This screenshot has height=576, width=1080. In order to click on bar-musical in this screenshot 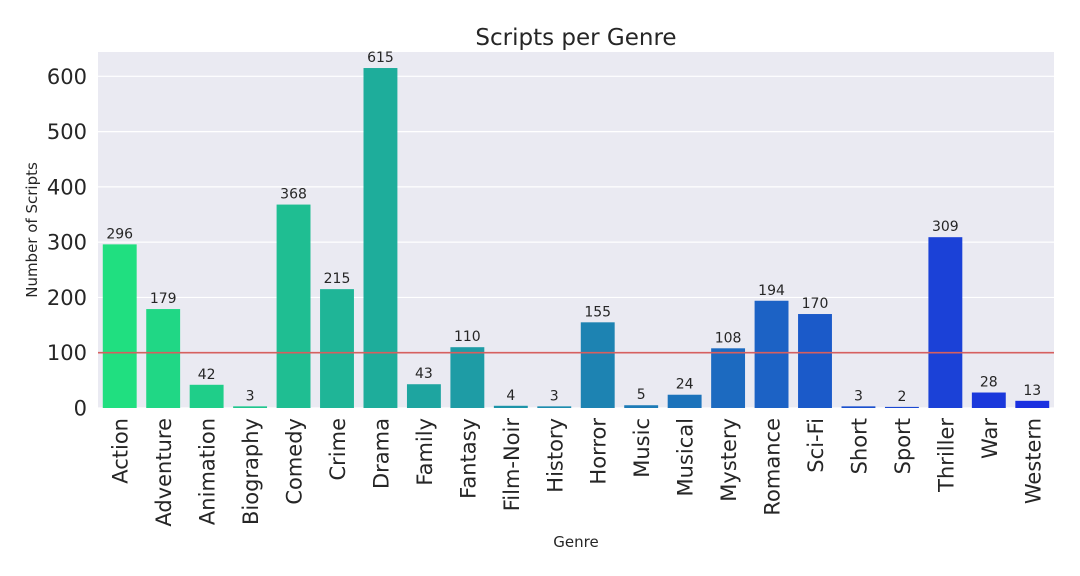, I will do `click(684, 401)`.